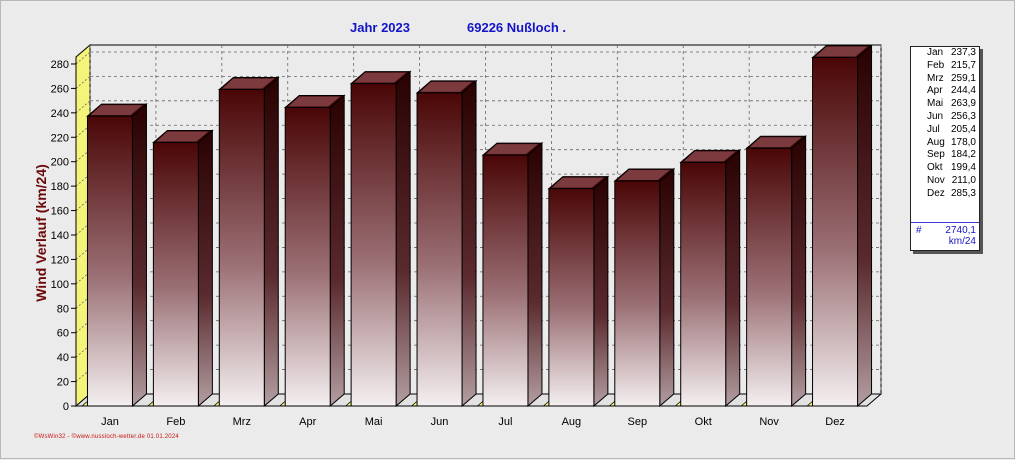 This screenshot has width=1015, height=460. What do you see at coordinates (60, 89) in the screenshot?
I see `y-tick-label: 260` at bounding box center [60, 89].